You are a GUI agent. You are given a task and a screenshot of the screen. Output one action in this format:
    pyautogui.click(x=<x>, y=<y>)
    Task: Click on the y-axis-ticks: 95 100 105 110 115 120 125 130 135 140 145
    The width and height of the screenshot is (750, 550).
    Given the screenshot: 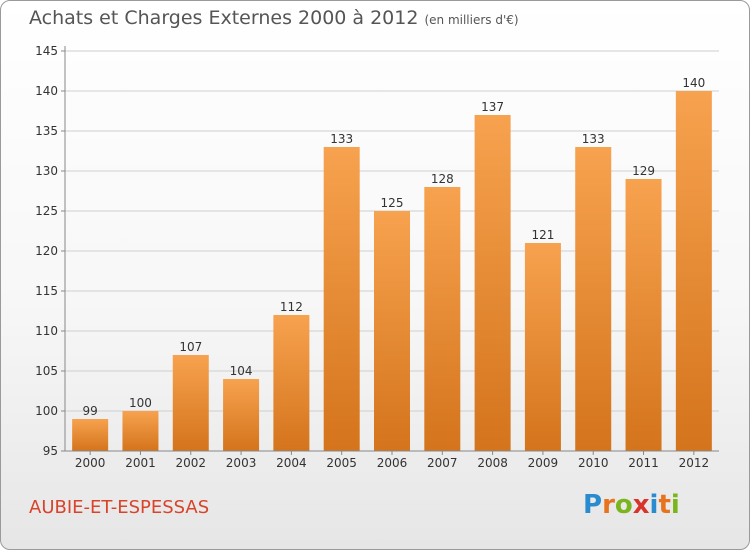 What is the action you would take?
    pyautogui.click(x=50, y=251)
    